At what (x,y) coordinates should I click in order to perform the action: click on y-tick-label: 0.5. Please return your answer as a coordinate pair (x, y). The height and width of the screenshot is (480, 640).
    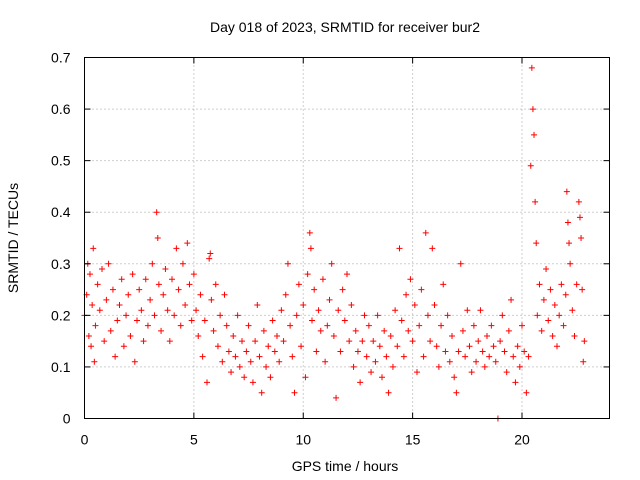
    Looking at the image, I should click on (61, 161).